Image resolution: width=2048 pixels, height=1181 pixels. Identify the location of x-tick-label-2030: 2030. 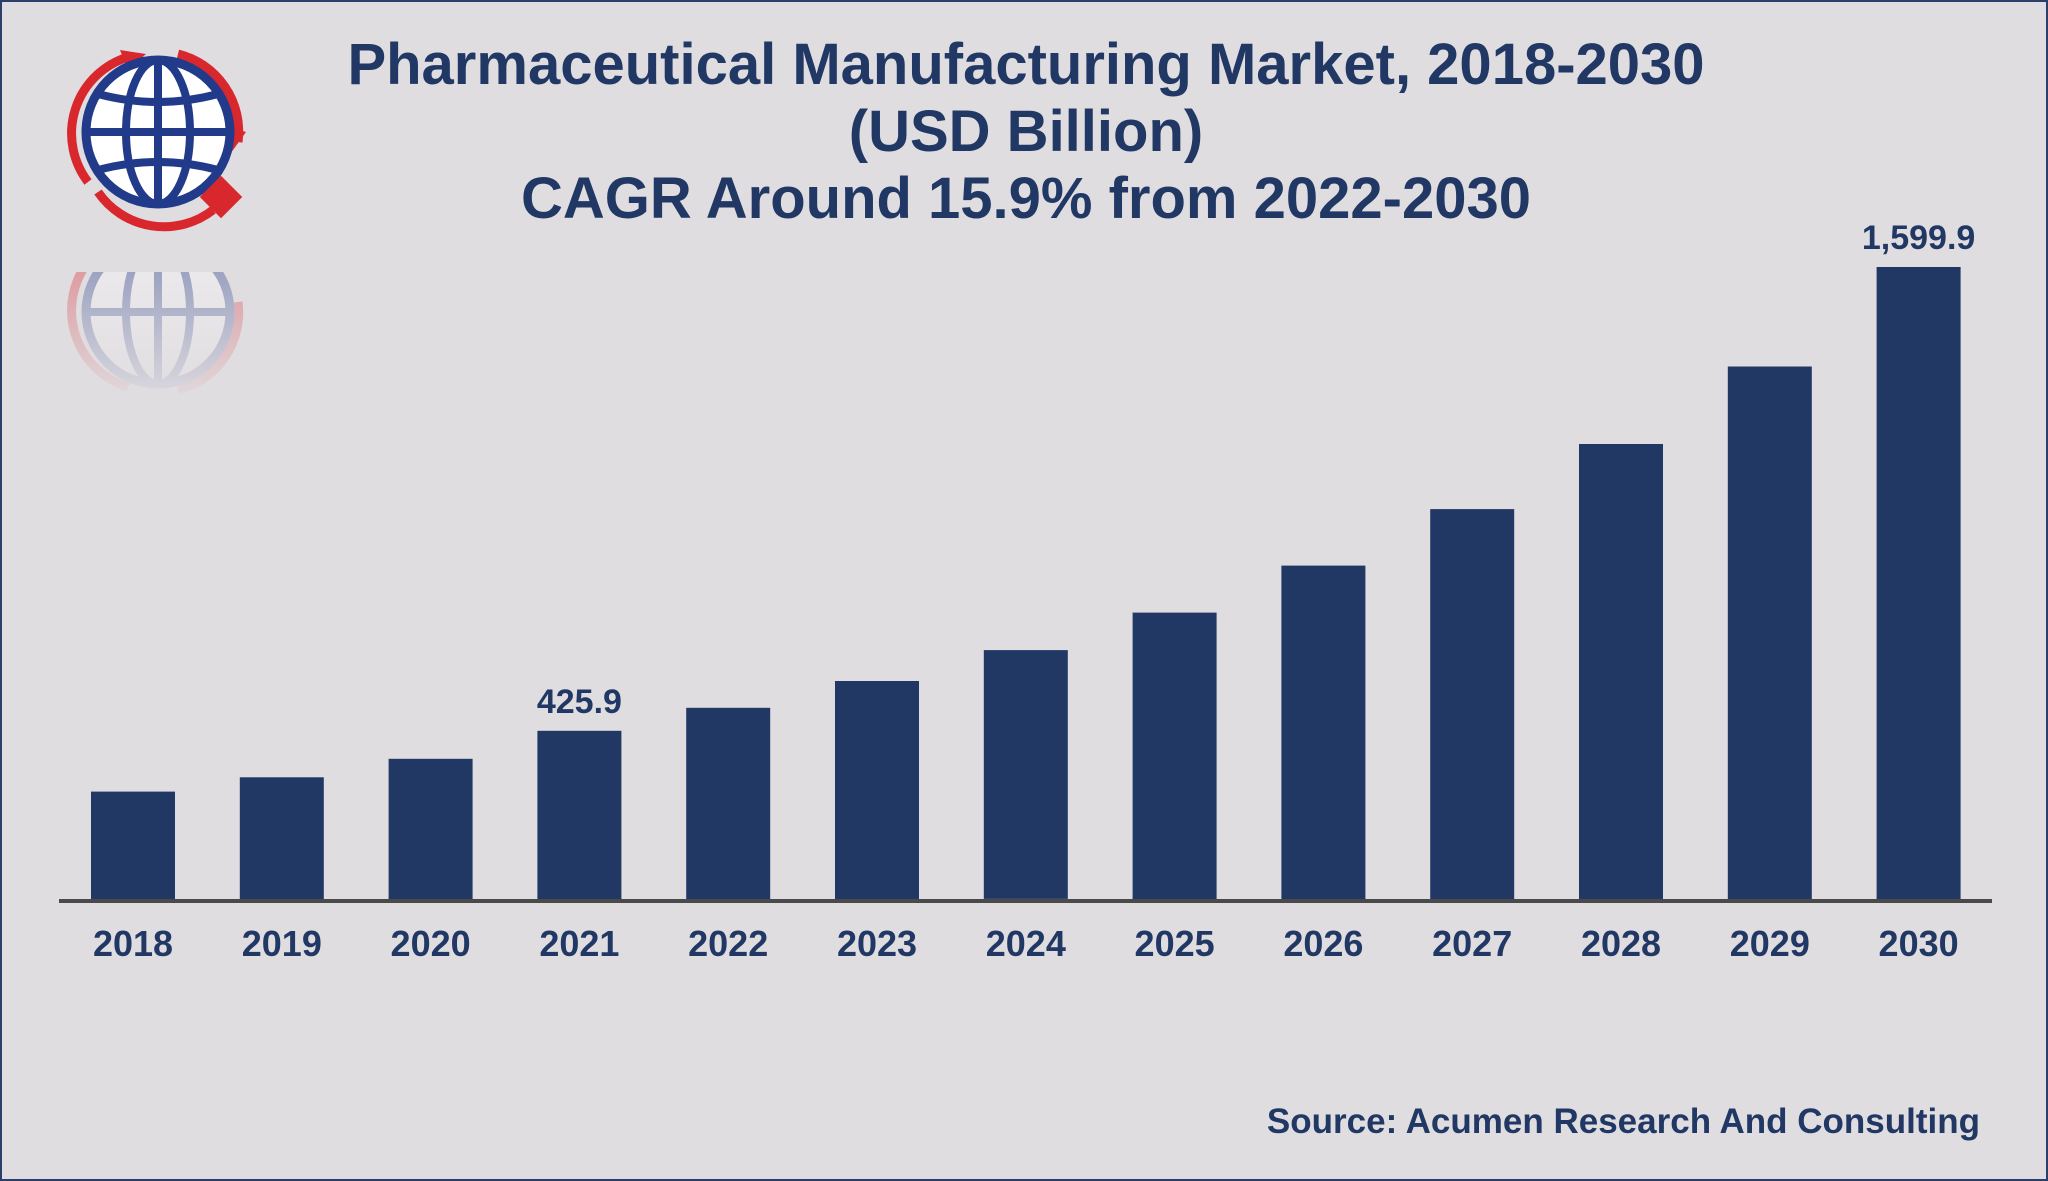
(1919, 943).